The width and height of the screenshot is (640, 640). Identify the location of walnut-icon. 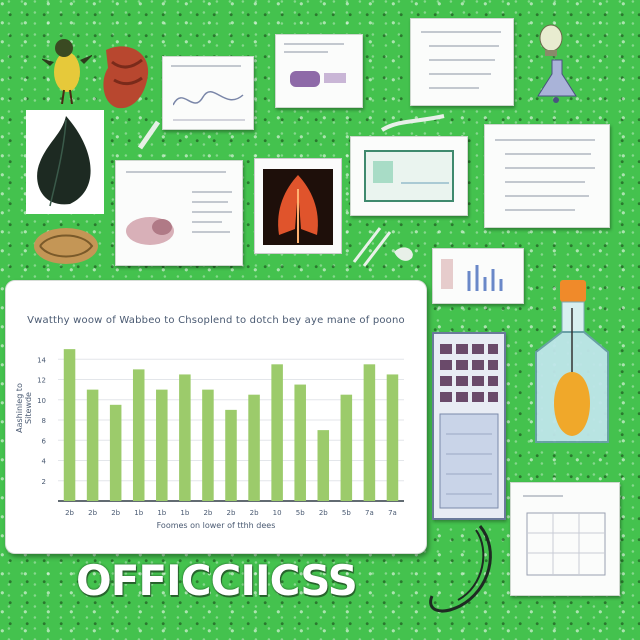
(66, 246).